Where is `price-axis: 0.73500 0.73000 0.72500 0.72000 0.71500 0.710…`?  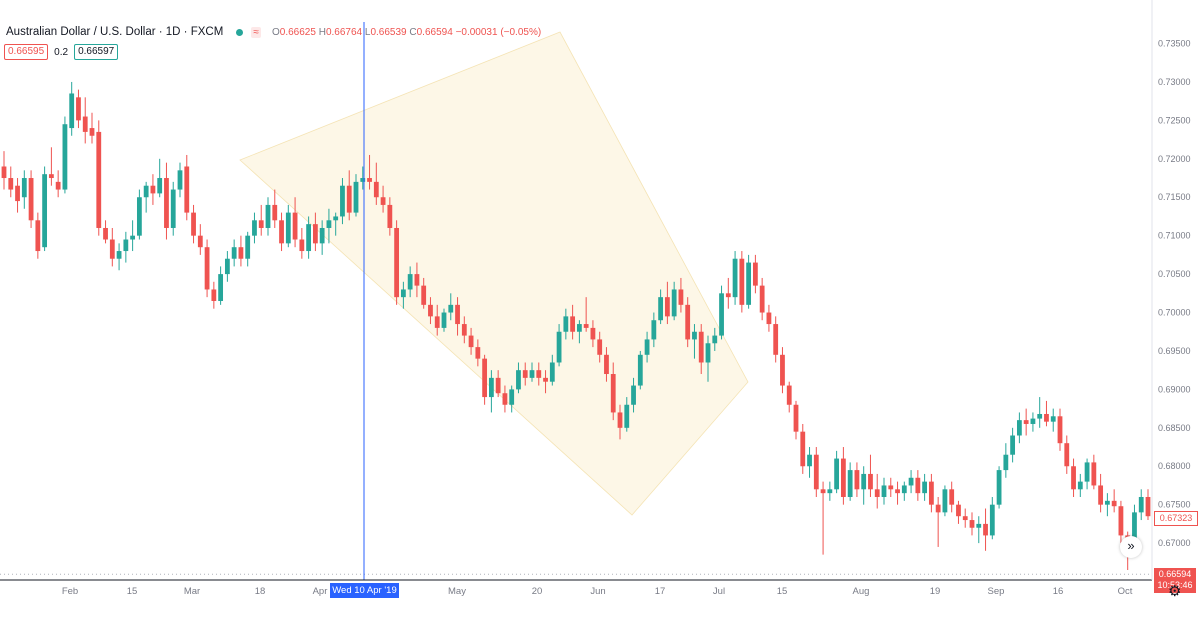
price-axis: 0.73500 0.73000 0.72500 0.72000 0.71500 0.710… is located at coordinates (1174, 294).